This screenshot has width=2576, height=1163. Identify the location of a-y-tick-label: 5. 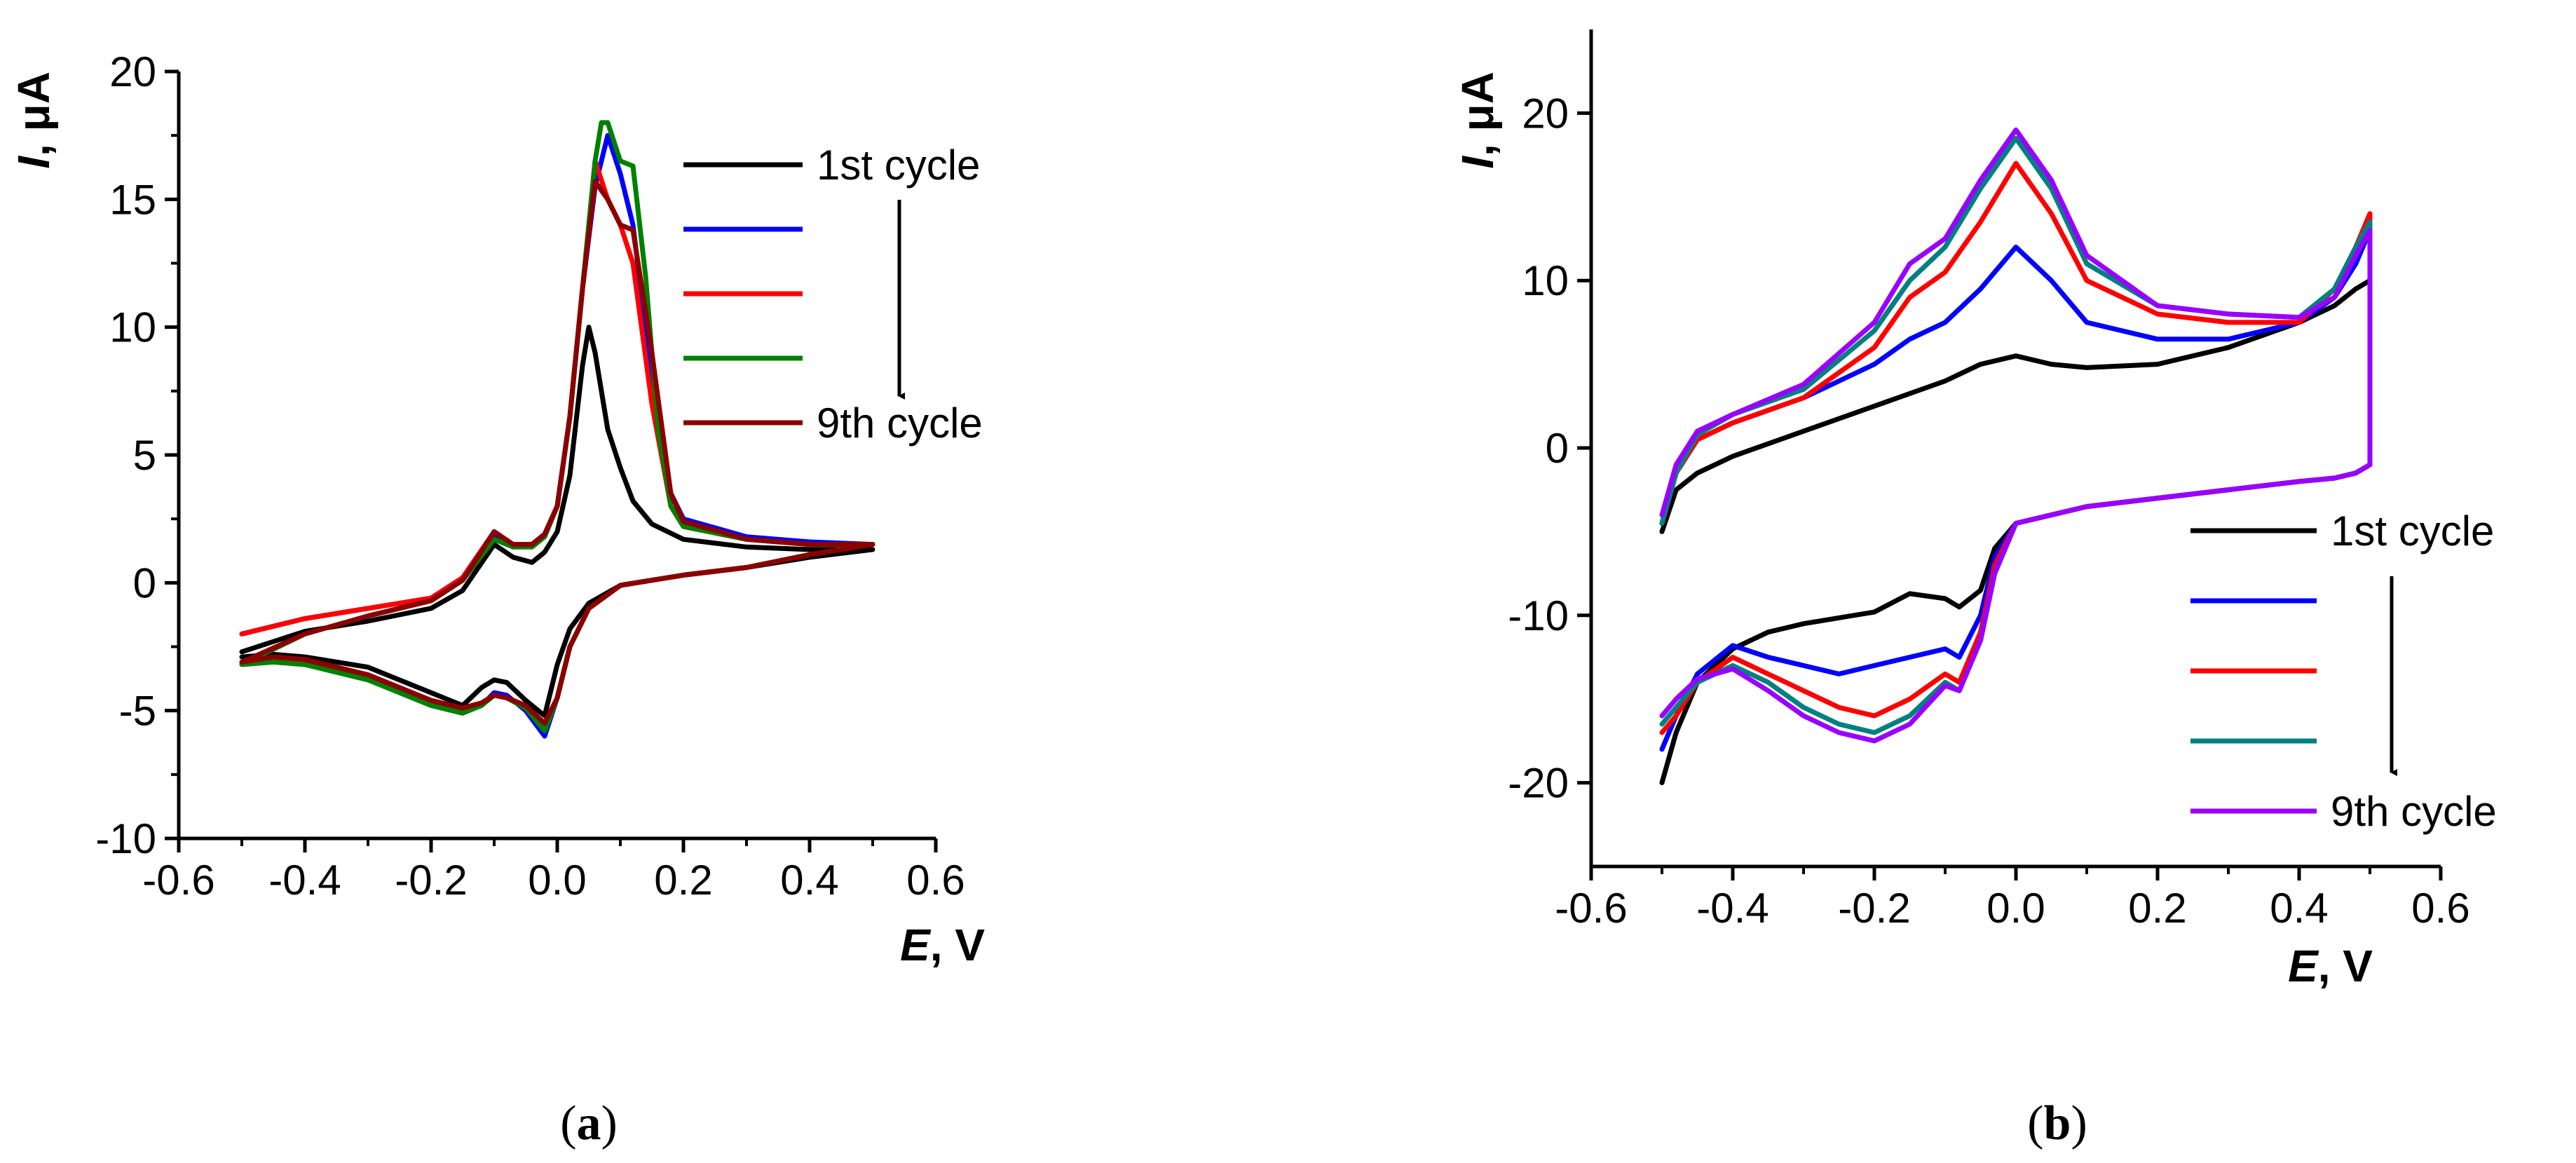
(144, 455).